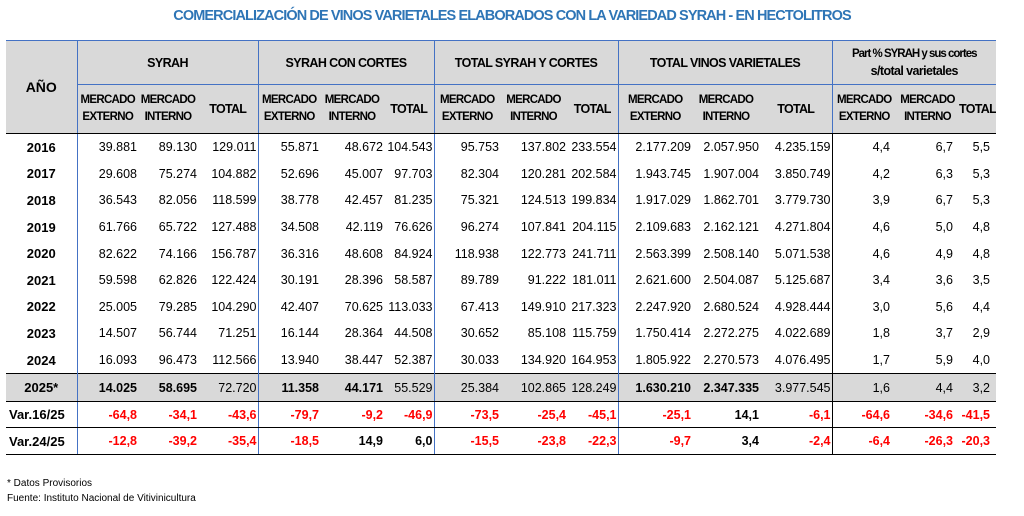  I want to click on value-cell: 217.323, so click(594, 306).